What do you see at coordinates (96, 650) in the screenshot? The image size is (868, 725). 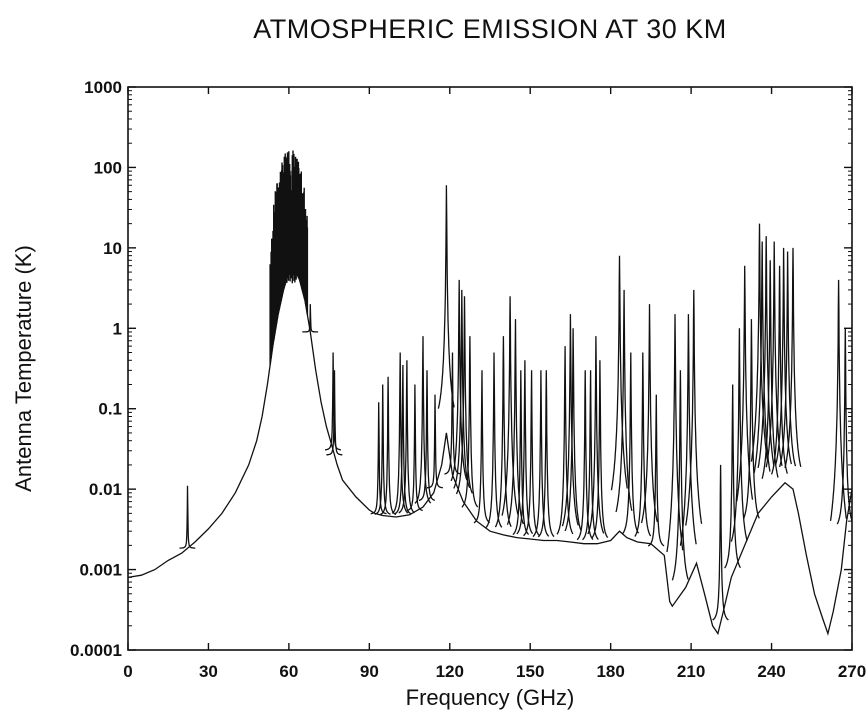 I see `y-tick-label: 0.0001` at bounding box center [96, 650].